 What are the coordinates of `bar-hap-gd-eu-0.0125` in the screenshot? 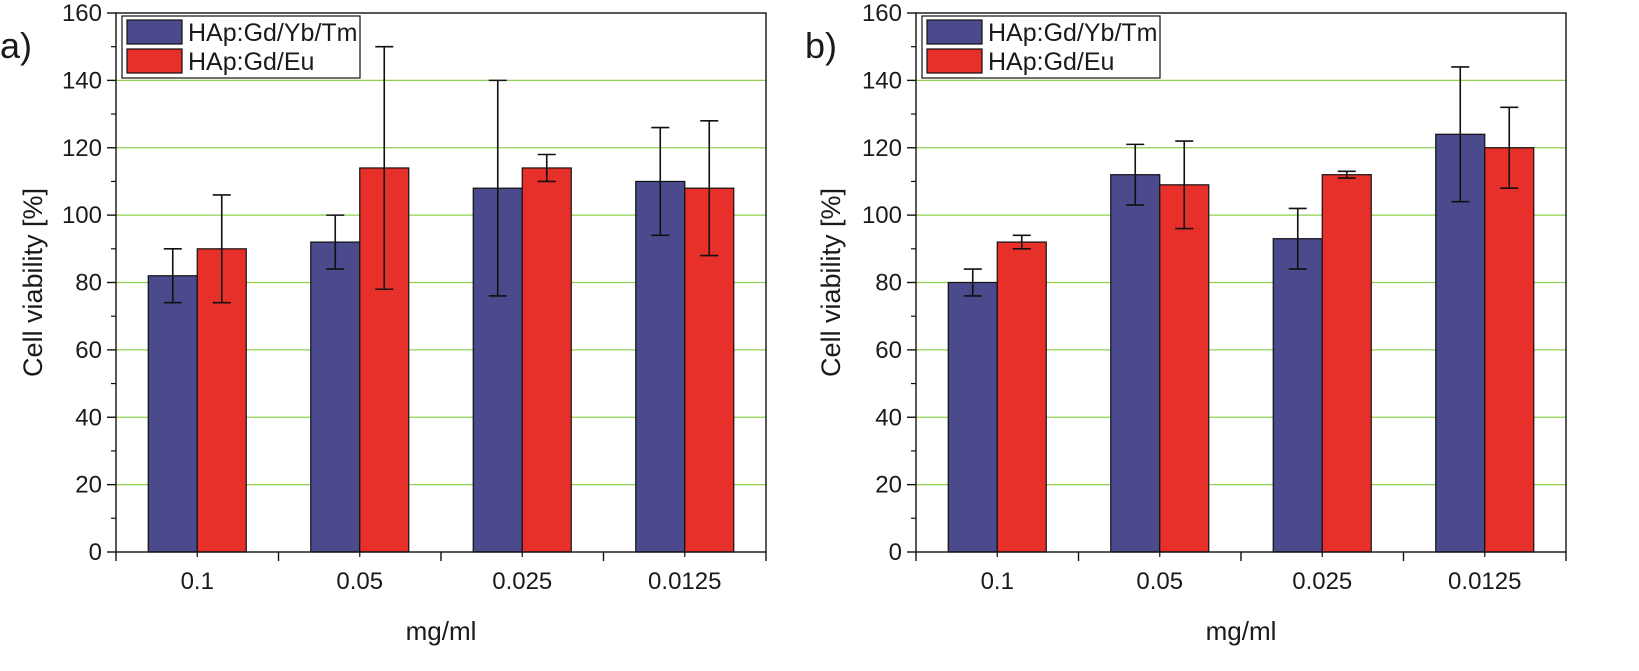 It's located at (1509, 350).